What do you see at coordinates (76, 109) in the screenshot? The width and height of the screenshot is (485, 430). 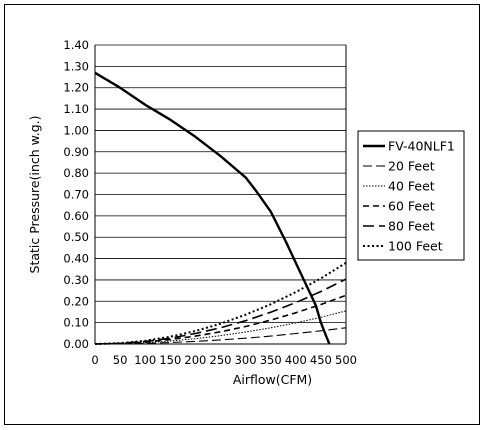 I see `y-tick-label: 1.10` at bounding box center [76, 109].